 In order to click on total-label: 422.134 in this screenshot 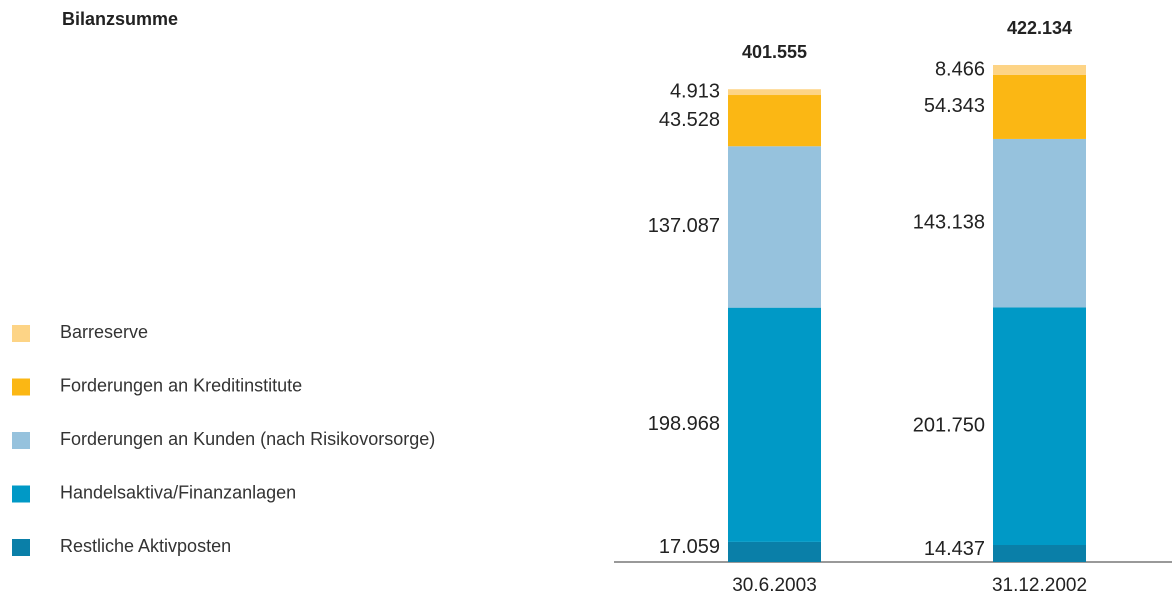, I will do `click(1039, 28)`.